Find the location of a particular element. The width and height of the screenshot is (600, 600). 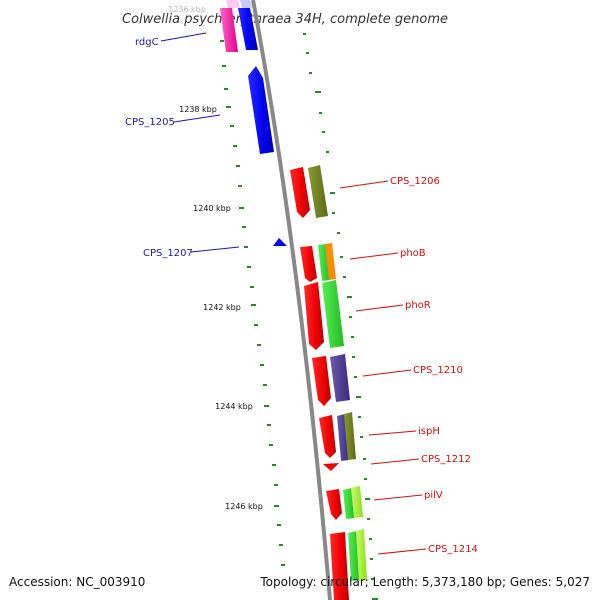

gene-ispH is located at coordinates (337, 436).